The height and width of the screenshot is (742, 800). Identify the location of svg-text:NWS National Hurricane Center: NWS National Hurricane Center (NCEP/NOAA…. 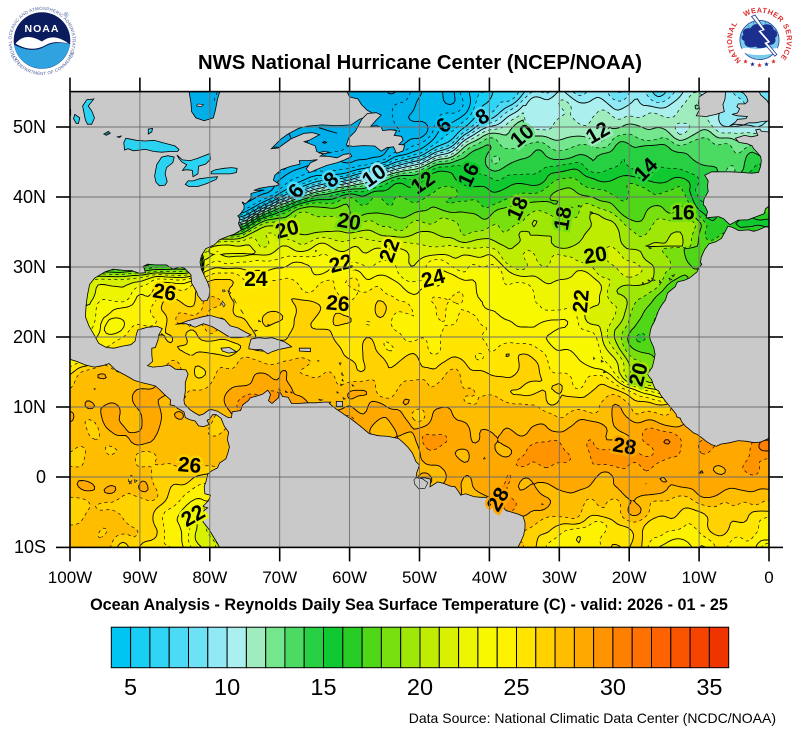
(420, 63).